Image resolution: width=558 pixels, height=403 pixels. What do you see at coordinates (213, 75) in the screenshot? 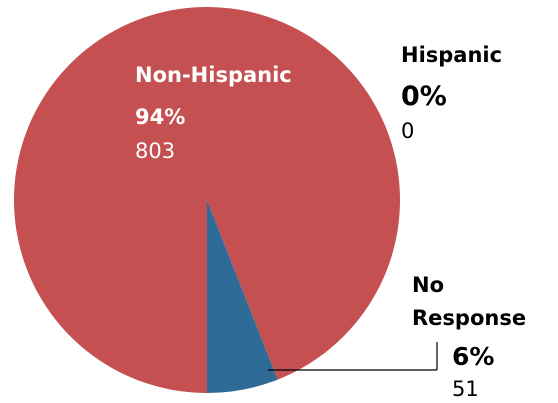
I see `non-hispanic-label: Non-Hispanic` at bounding box center [213, 75].